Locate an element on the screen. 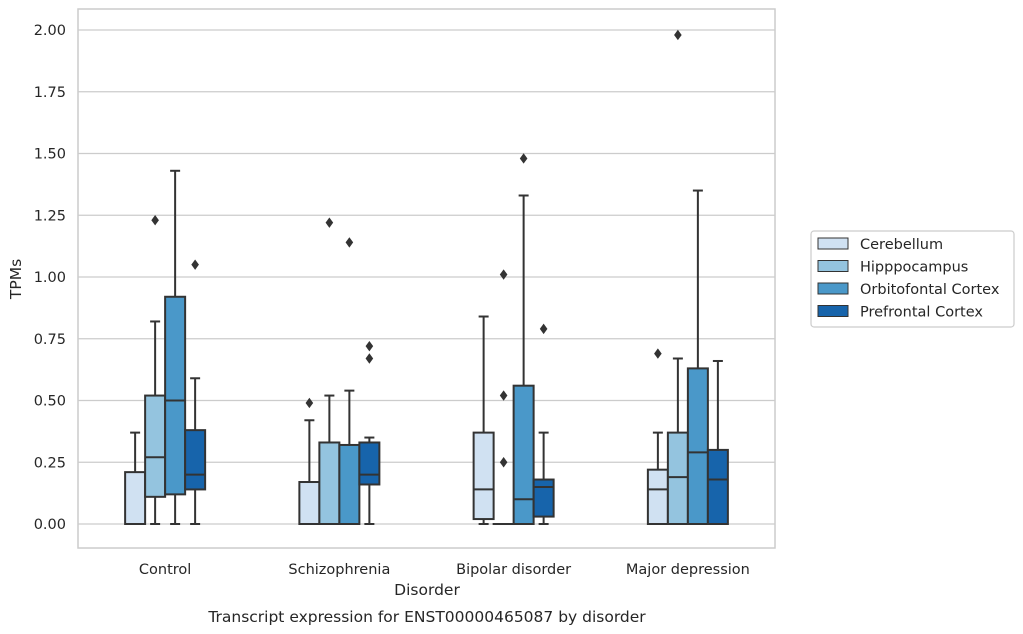 This screenshot has height=634, width=1023. y-axis-label: TPMs is located at coordinates (16, 279).